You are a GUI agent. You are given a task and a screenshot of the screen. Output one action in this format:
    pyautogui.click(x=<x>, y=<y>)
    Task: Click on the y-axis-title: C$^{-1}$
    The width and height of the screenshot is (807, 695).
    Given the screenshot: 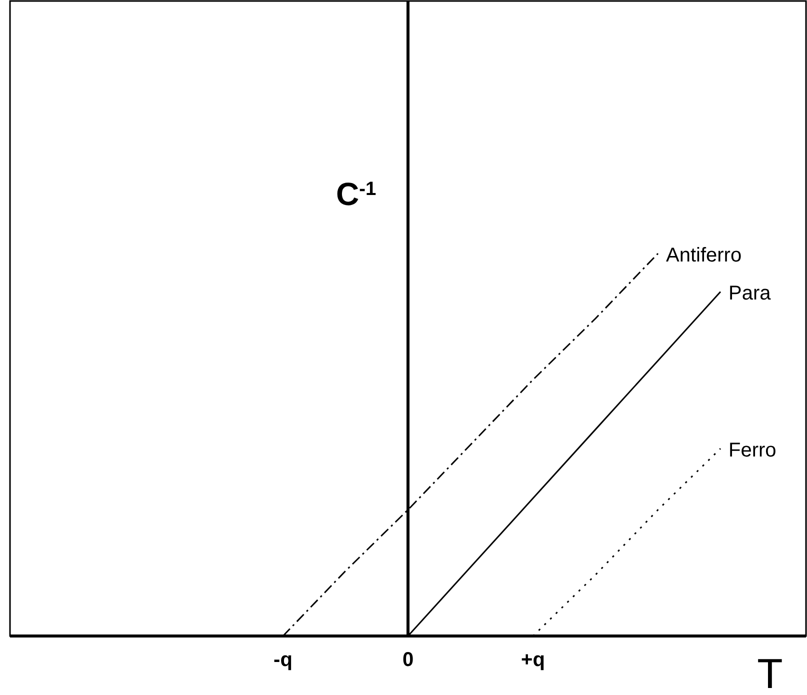 What is the action you would take?
    pyautogui.click(x=356, y=194)
    